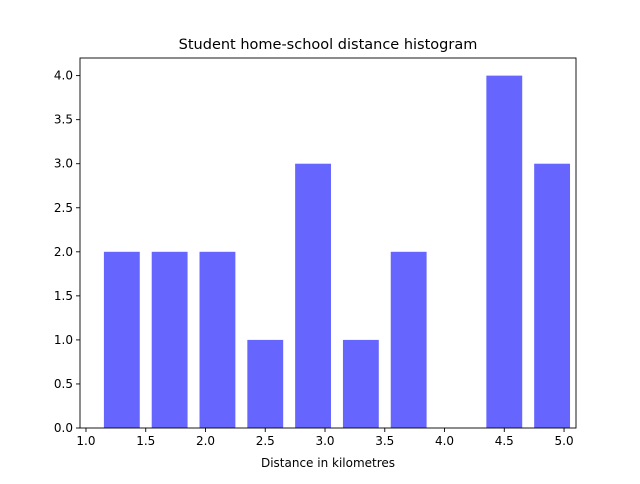  I want to click on x-axis-ticks: 1.0 1.5 2.0 2.5 3.0 3.5 4.0 4.5 5.0, so click(325, 438).